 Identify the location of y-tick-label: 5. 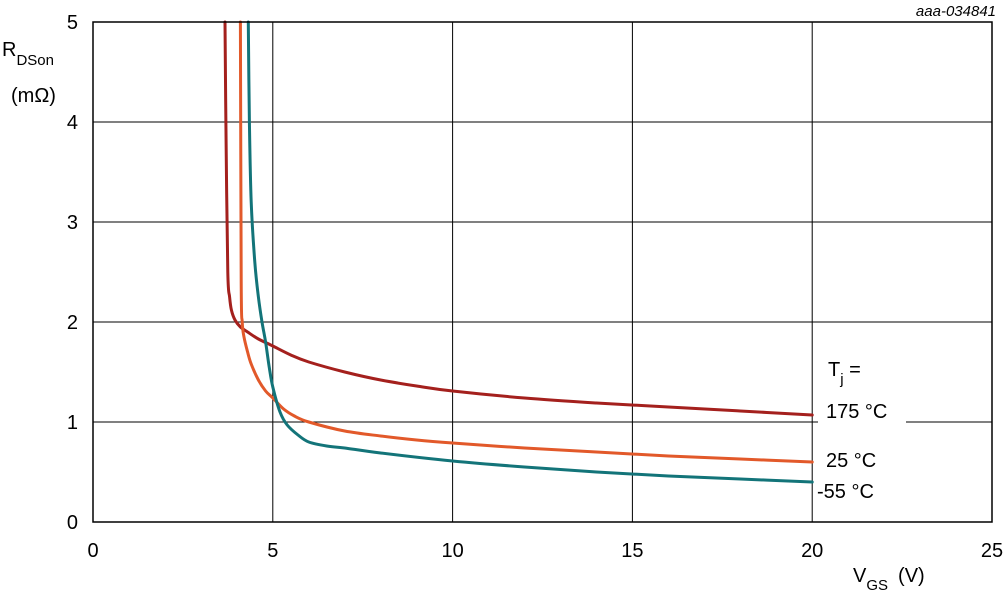
(72, 23).